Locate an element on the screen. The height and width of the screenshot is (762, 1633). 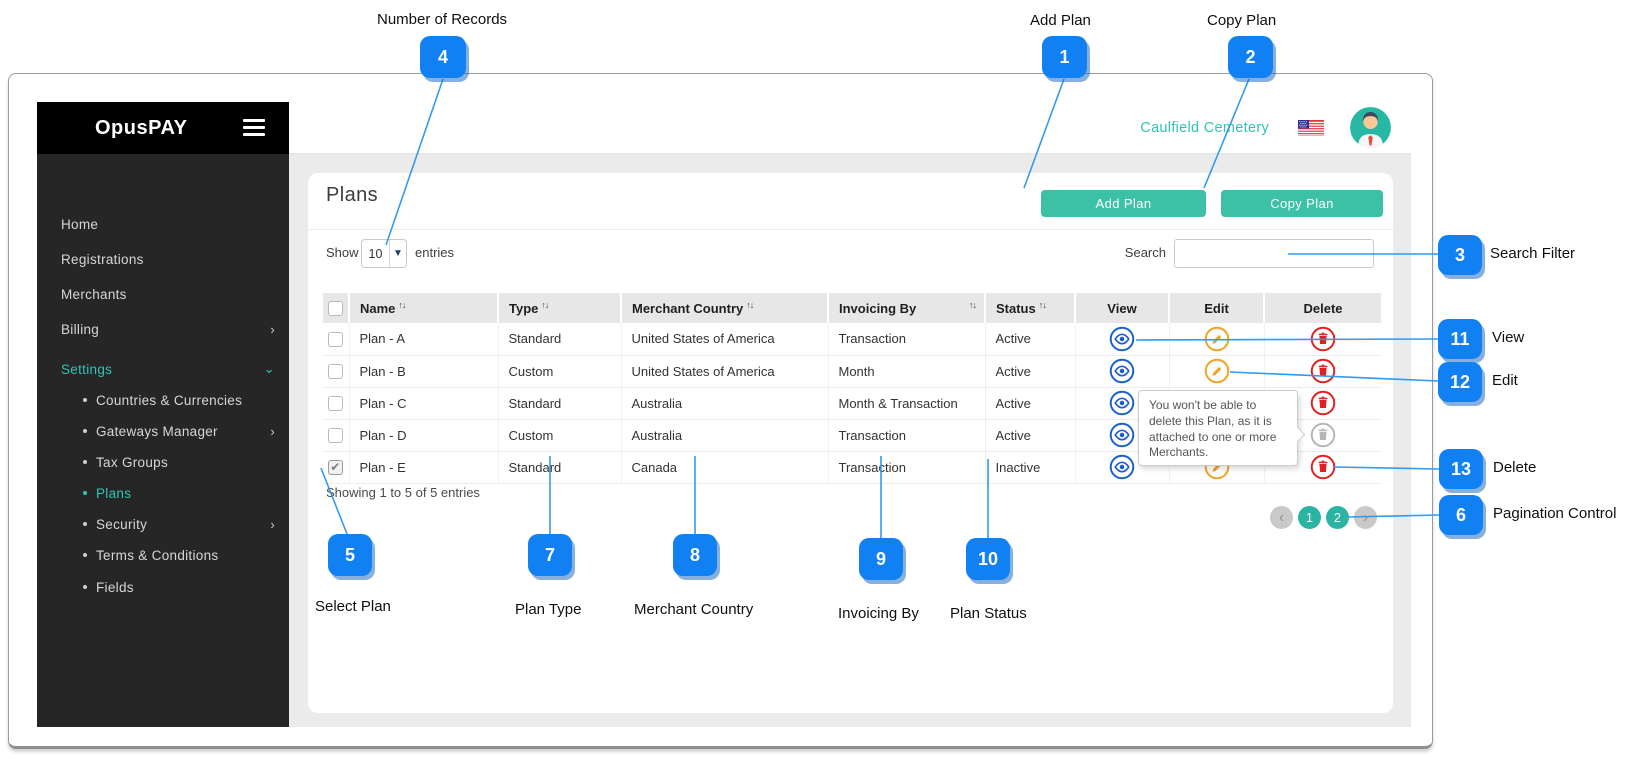
sidebar-item-security: Security › is located at coordinates (179, 524).